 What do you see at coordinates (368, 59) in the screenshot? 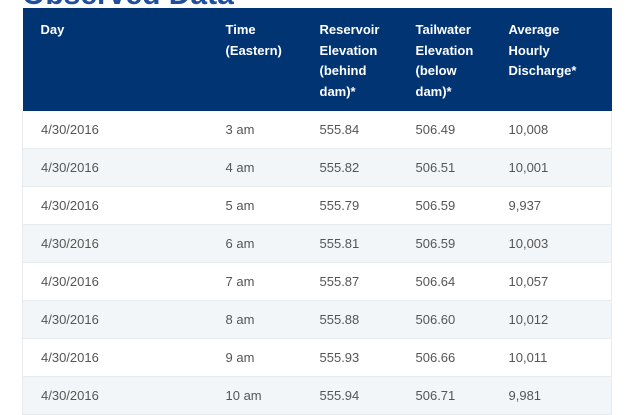
I see `column-header-reservoir-elevation: Reservoir Elevation (behind dam)*` at bounding box center [368, 59].